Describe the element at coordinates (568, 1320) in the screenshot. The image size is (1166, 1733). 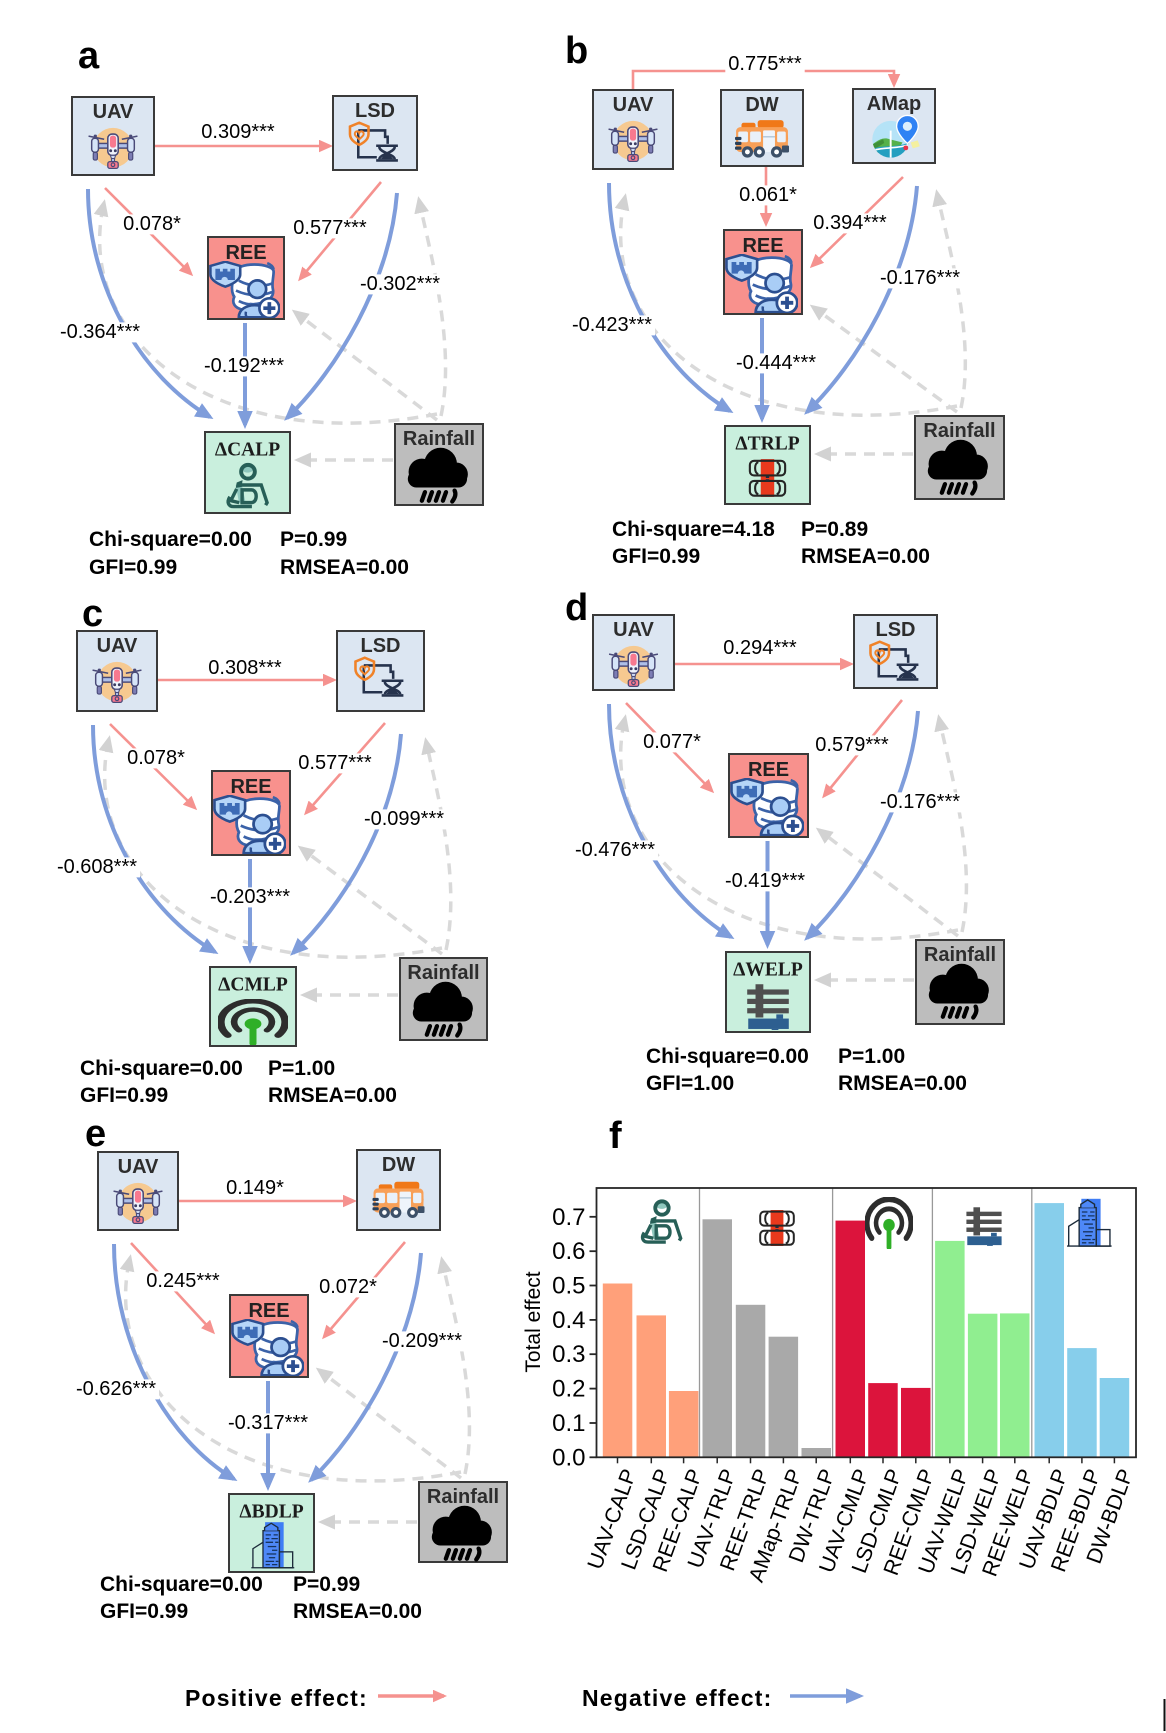
I see `svg-text: 0.4` at that location.